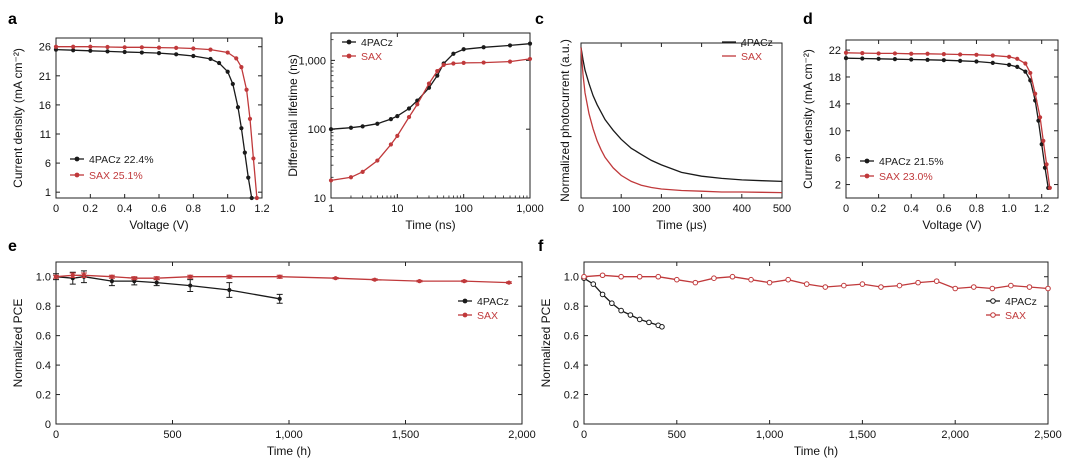 The image size is (1080, 475). What do you see at coordinates (43, 307) in the screenshot?
I see `y-tick-label: 0.8` at bounding box center [43, 307].